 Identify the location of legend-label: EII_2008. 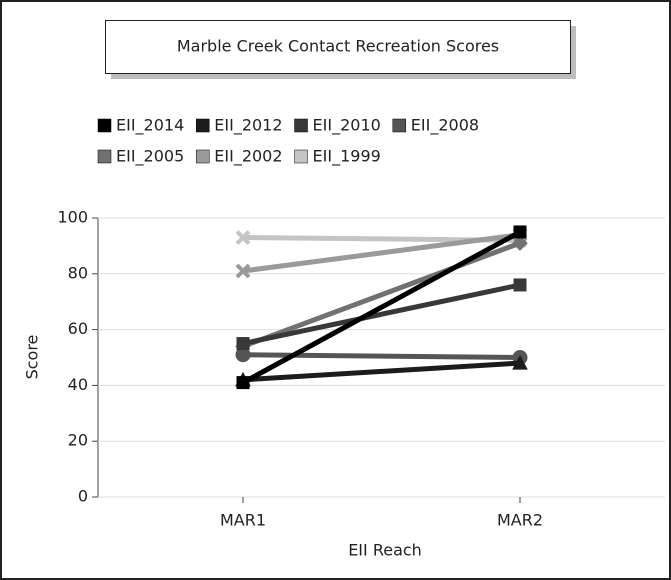
(445, 126).